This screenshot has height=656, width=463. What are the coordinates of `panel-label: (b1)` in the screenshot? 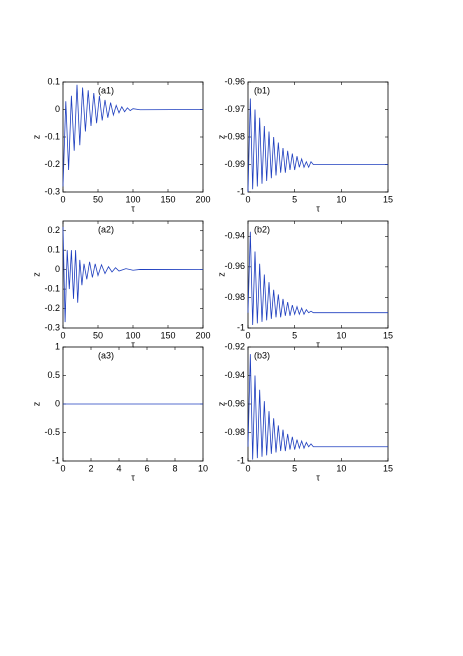 It's located at (262, 90).